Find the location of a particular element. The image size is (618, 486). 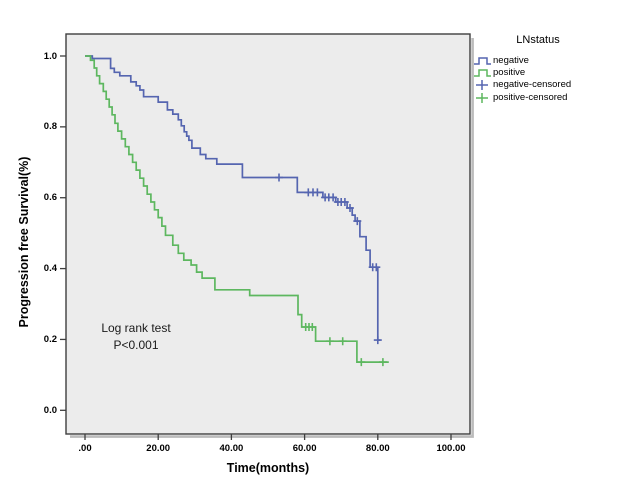

y-tick-label: 0.0 is located at coordinates (50, 410).